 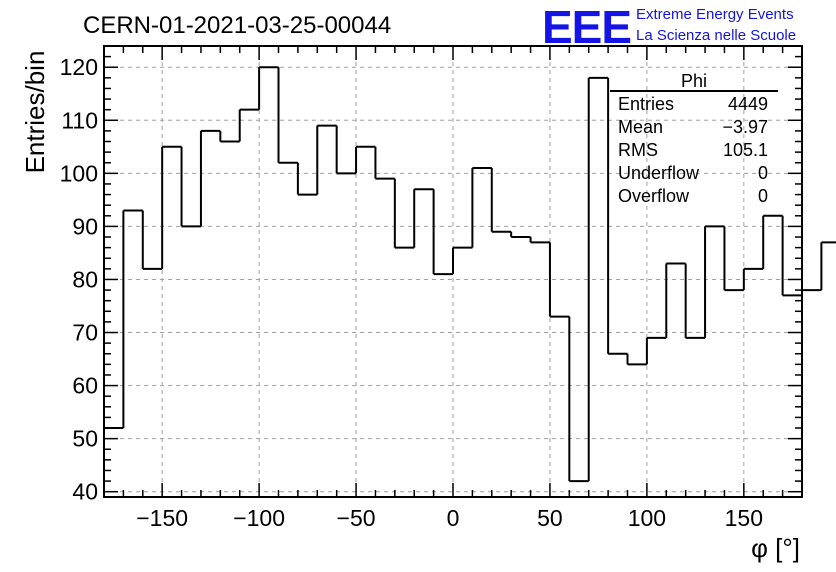 I want to click on stats-label-mean: Mean, so click(x=640, y=127).